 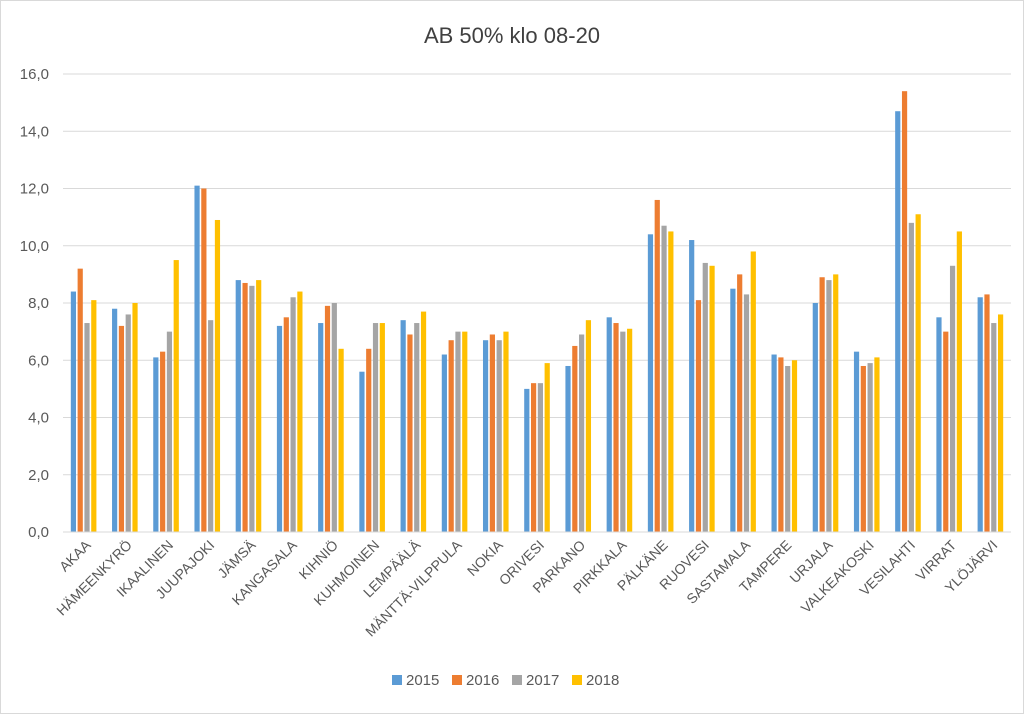 I want to click on legend-label: 2015, so click(x=422, y=680).